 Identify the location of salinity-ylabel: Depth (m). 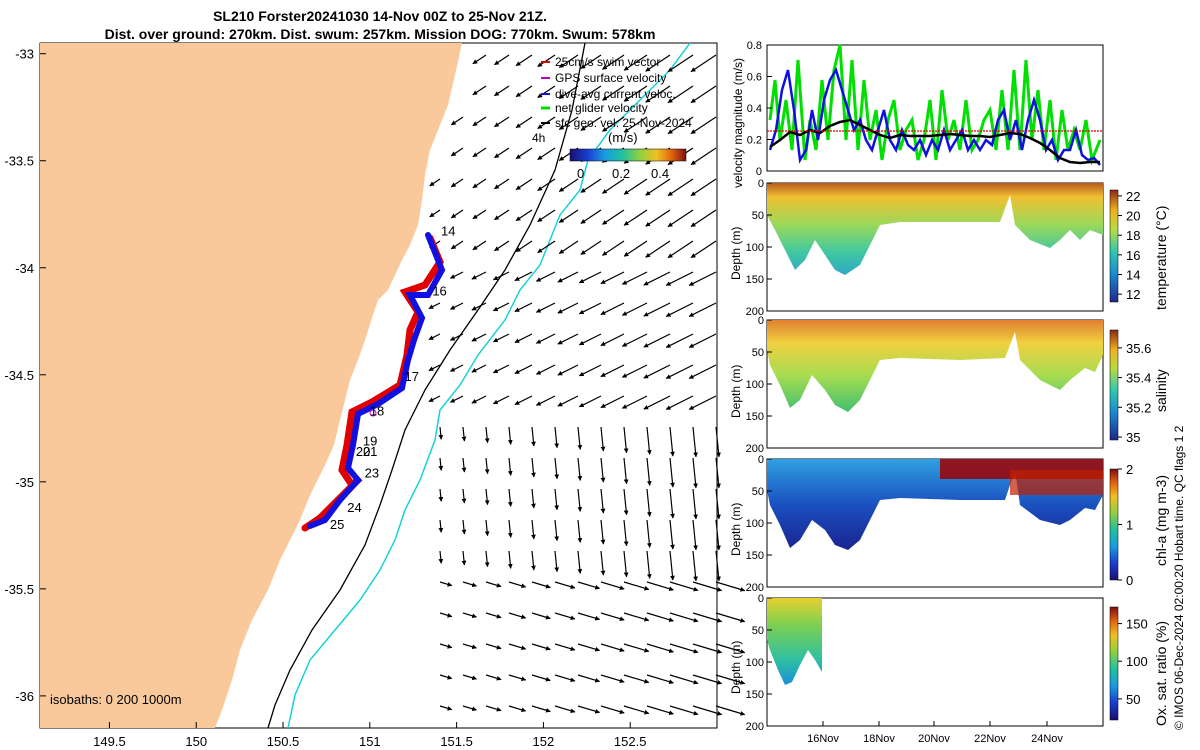
(736, 391).